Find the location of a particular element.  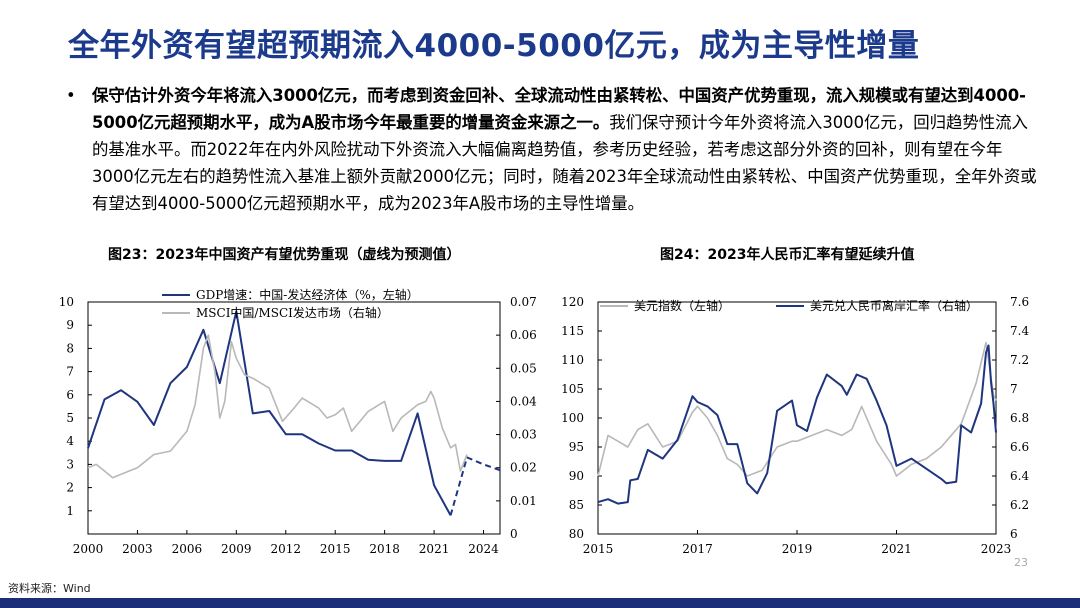

chart2-right-tick-label: 6.8 is located at coordinates (1019, 418).